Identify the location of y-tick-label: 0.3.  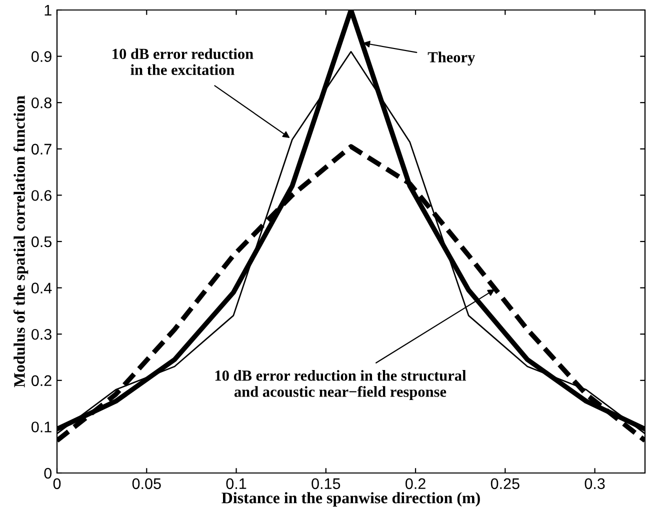
(42, 334).